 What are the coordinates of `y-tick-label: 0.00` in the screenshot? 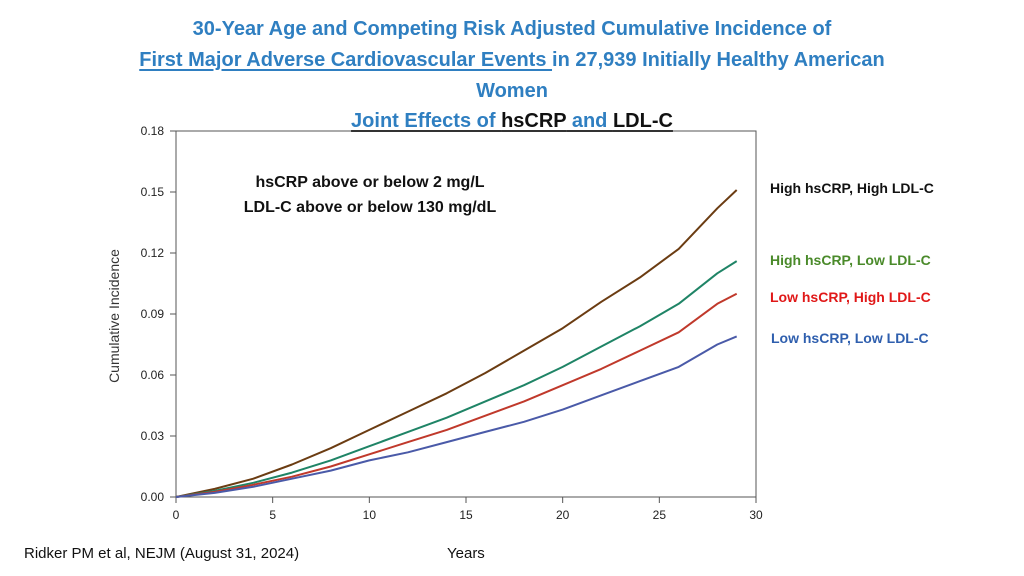 It's located at (153, 497).